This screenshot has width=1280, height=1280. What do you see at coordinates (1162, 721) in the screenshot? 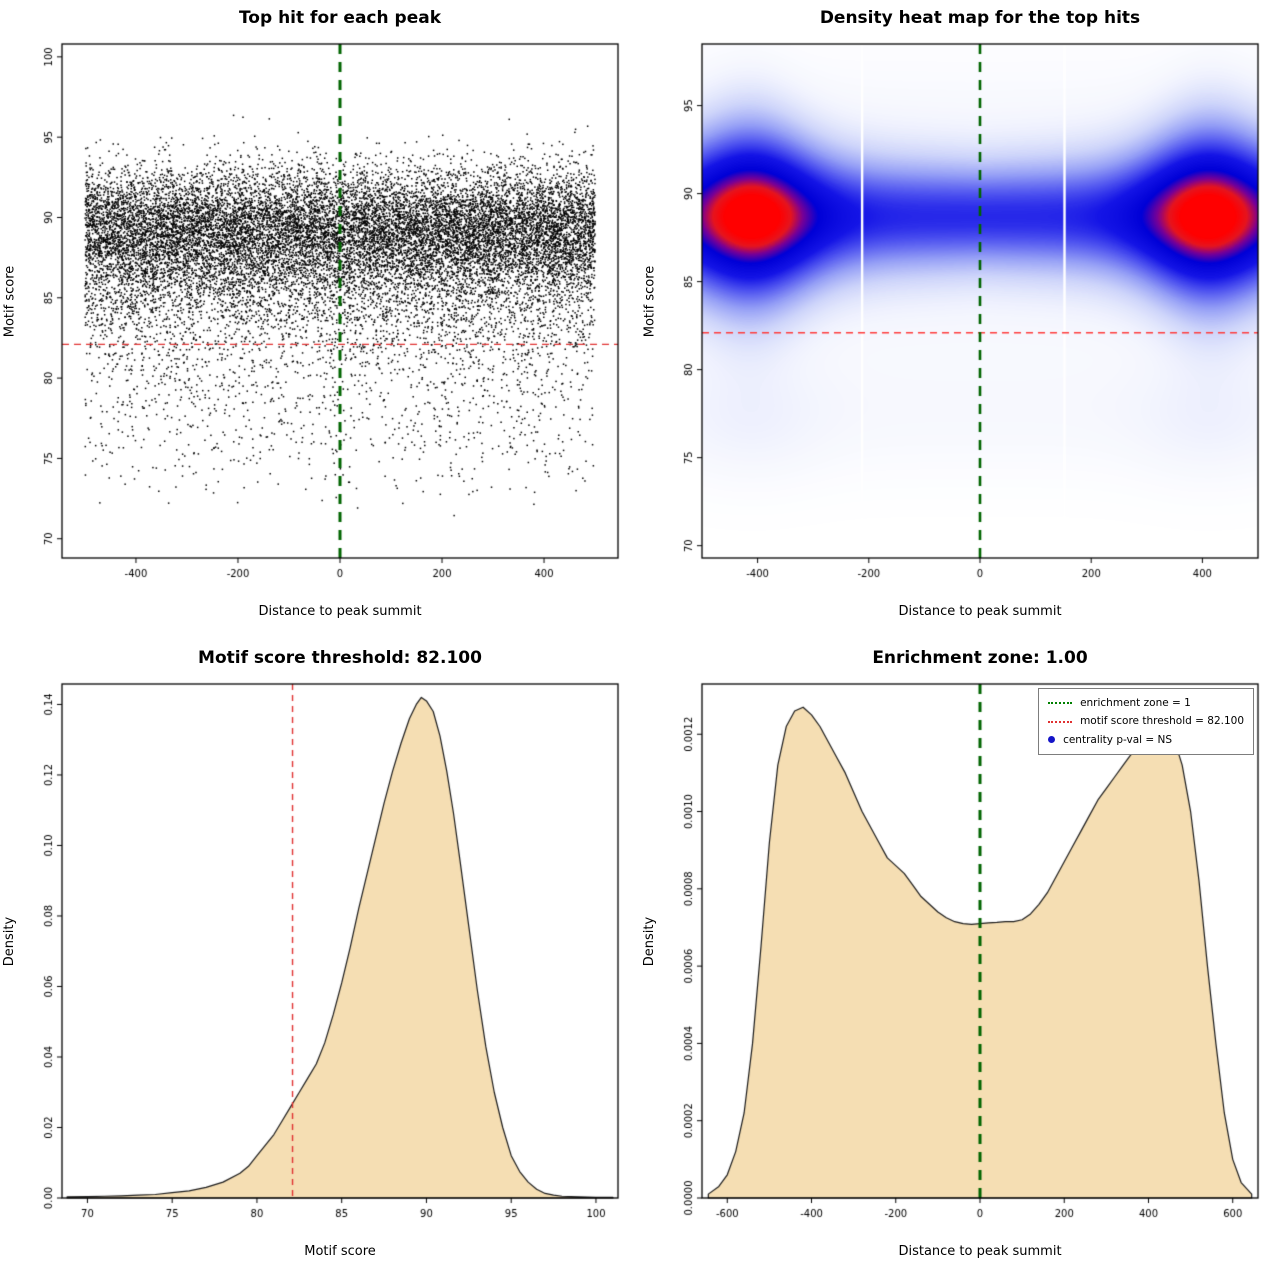
I see `legend-label: motif score threshold = 82.100` at bounding box center [1162, 721].